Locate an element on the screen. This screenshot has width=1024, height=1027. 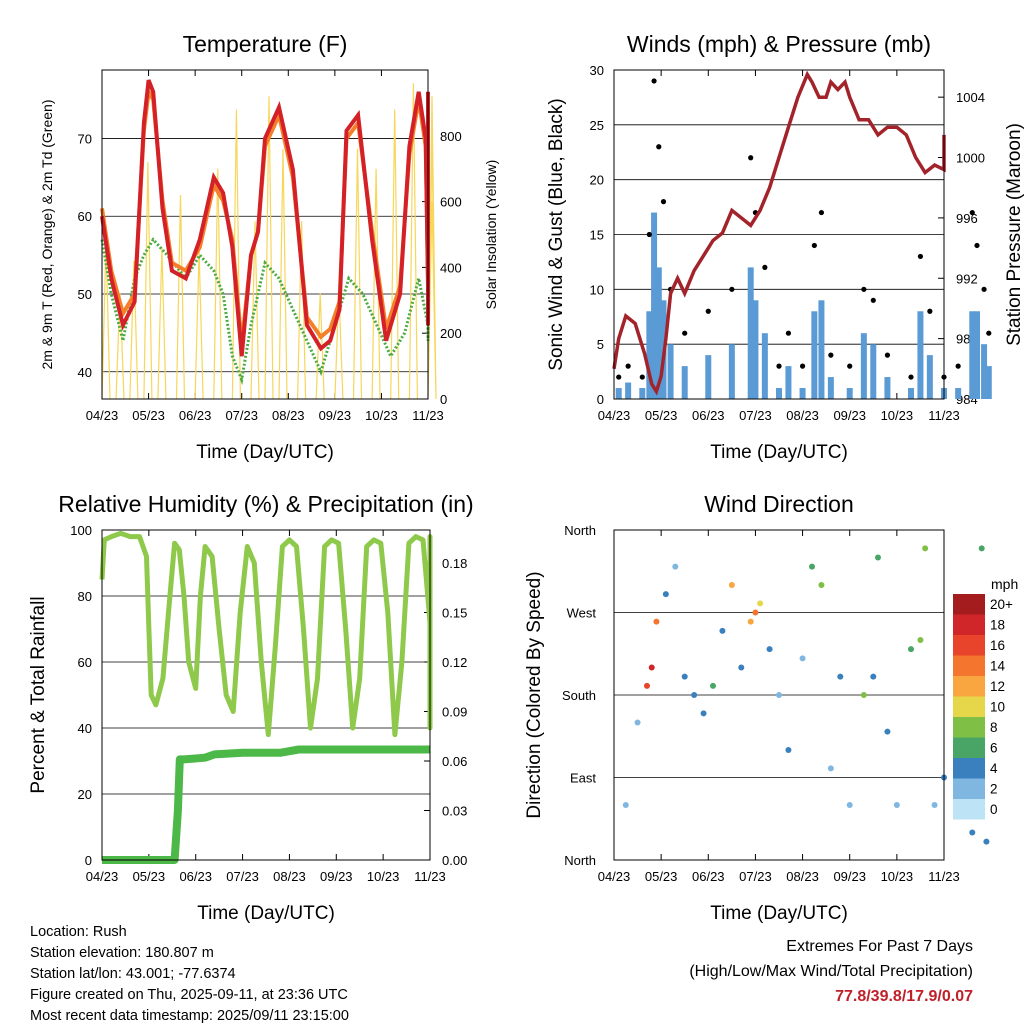
y2-tick-label: 0.12 is located at coordinates (454, 662).